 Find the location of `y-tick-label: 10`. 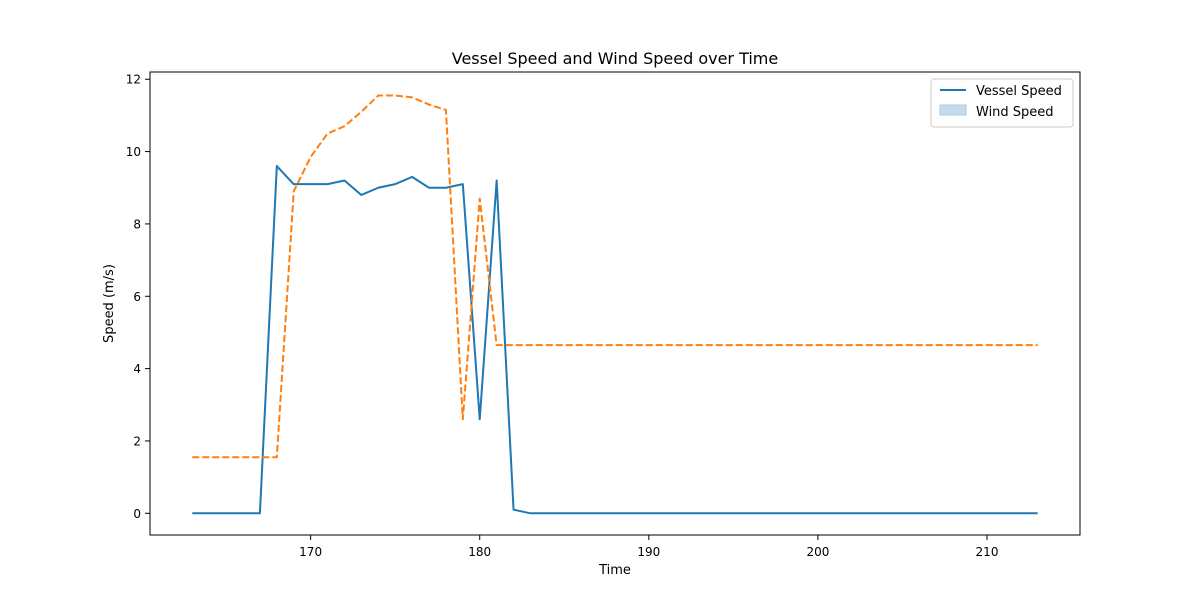

y-tick-label: 10 is located at coordinates (133, 152).